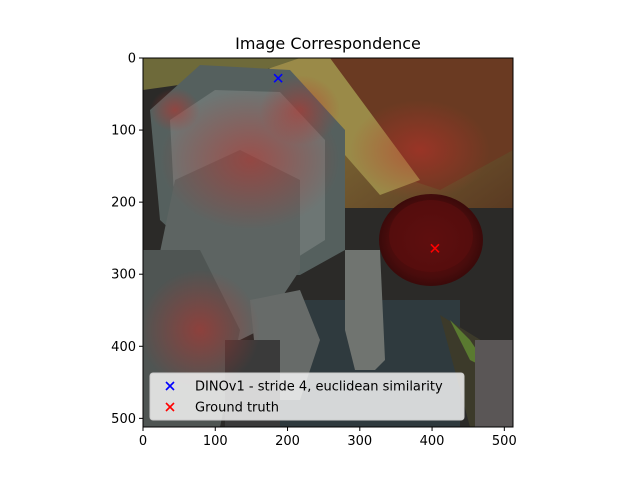 The height and width of the screenshot is (480, 640). I want to click on x-tick-label: 200, so click(287, 441).